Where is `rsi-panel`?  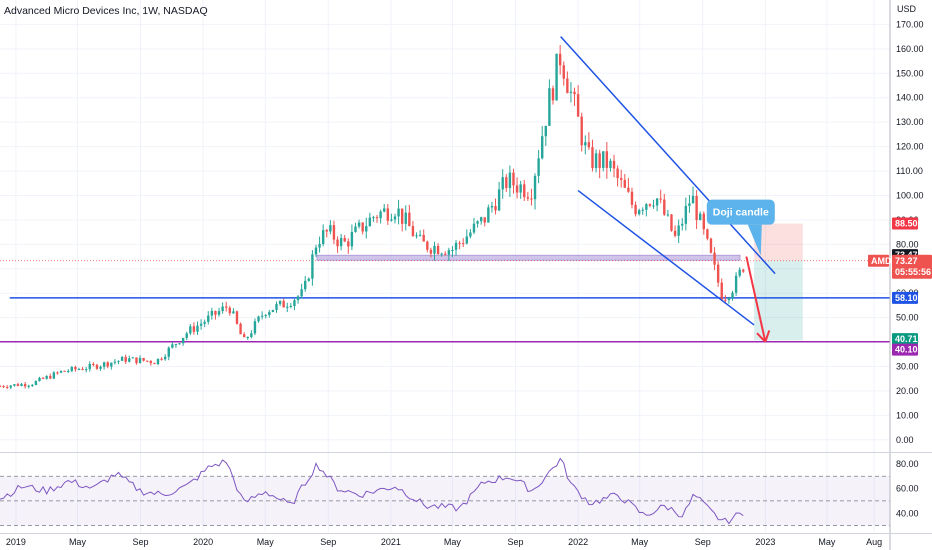
rsi-panel is located at coordinates (445, 491).